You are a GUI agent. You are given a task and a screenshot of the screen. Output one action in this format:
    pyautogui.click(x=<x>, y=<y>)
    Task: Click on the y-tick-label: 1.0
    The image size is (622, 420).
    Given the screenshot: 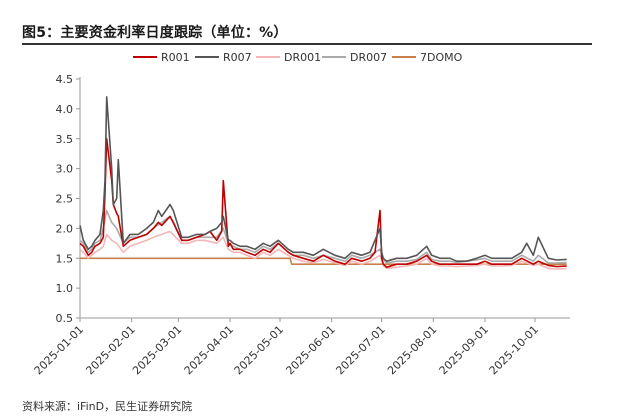 What is the action you would take?
    pyautogui.click(x=65, y=288)
    